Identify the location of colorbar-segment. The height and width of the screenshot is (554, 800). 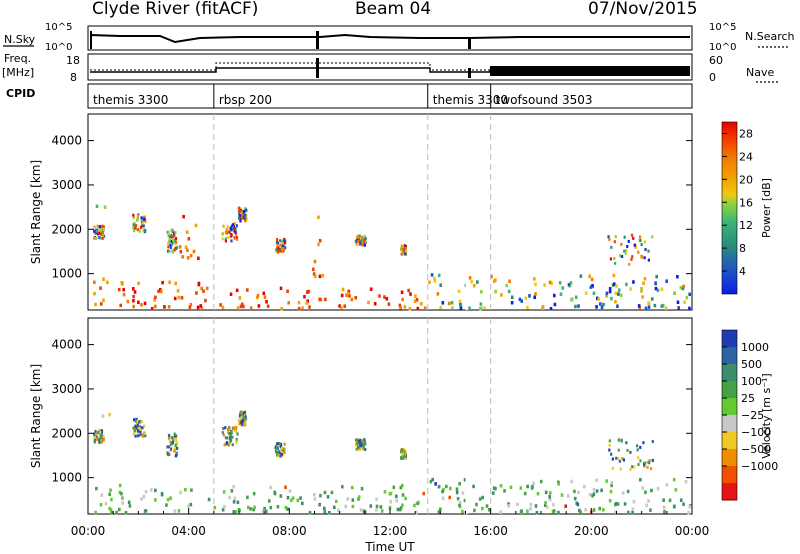
(729, 373).